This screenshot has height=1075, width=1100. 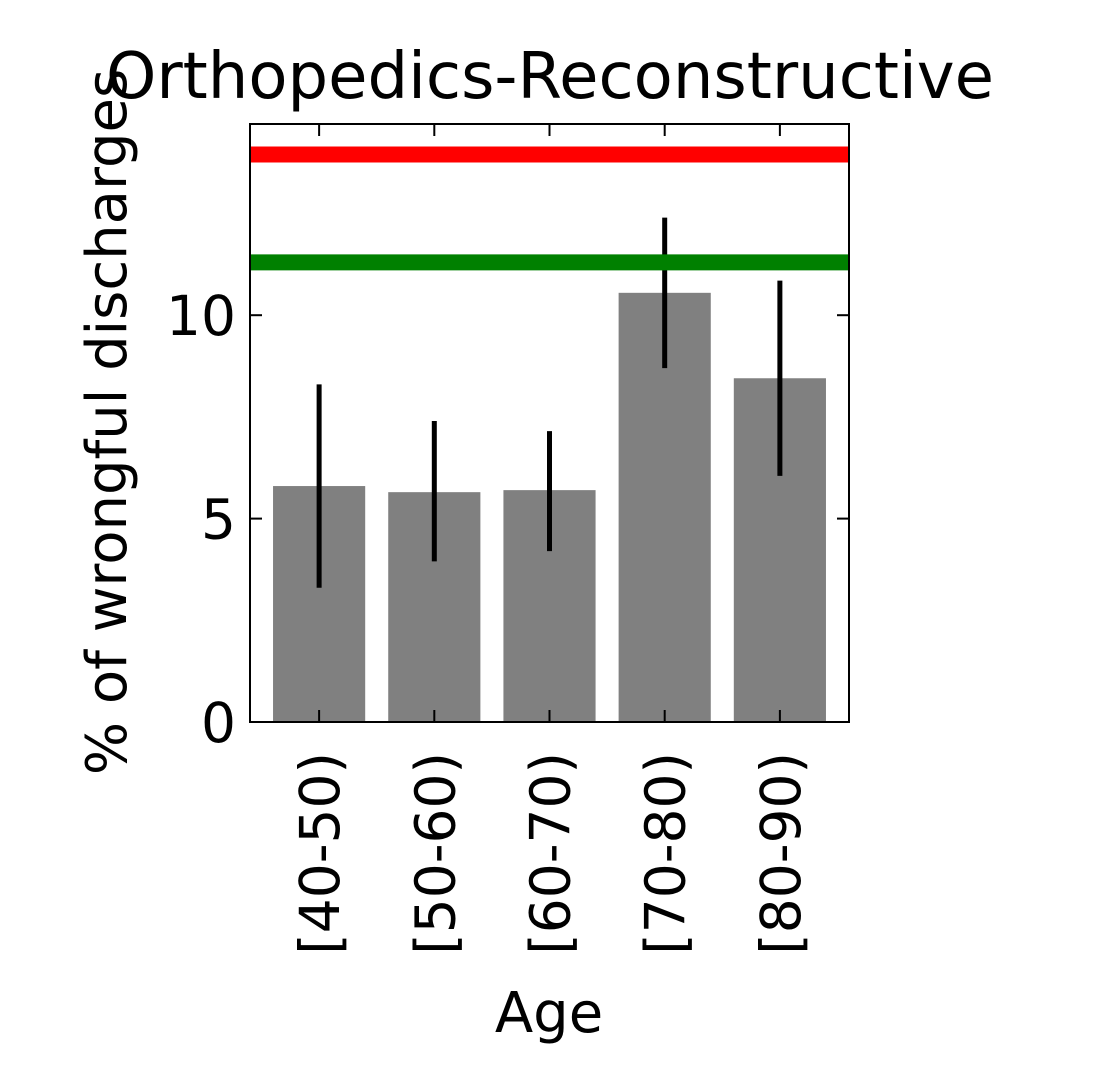 What do you see at coordinates (549, 208) in the screenshot?
I see `reference-lines-layer` at bounding box center [549, 208].